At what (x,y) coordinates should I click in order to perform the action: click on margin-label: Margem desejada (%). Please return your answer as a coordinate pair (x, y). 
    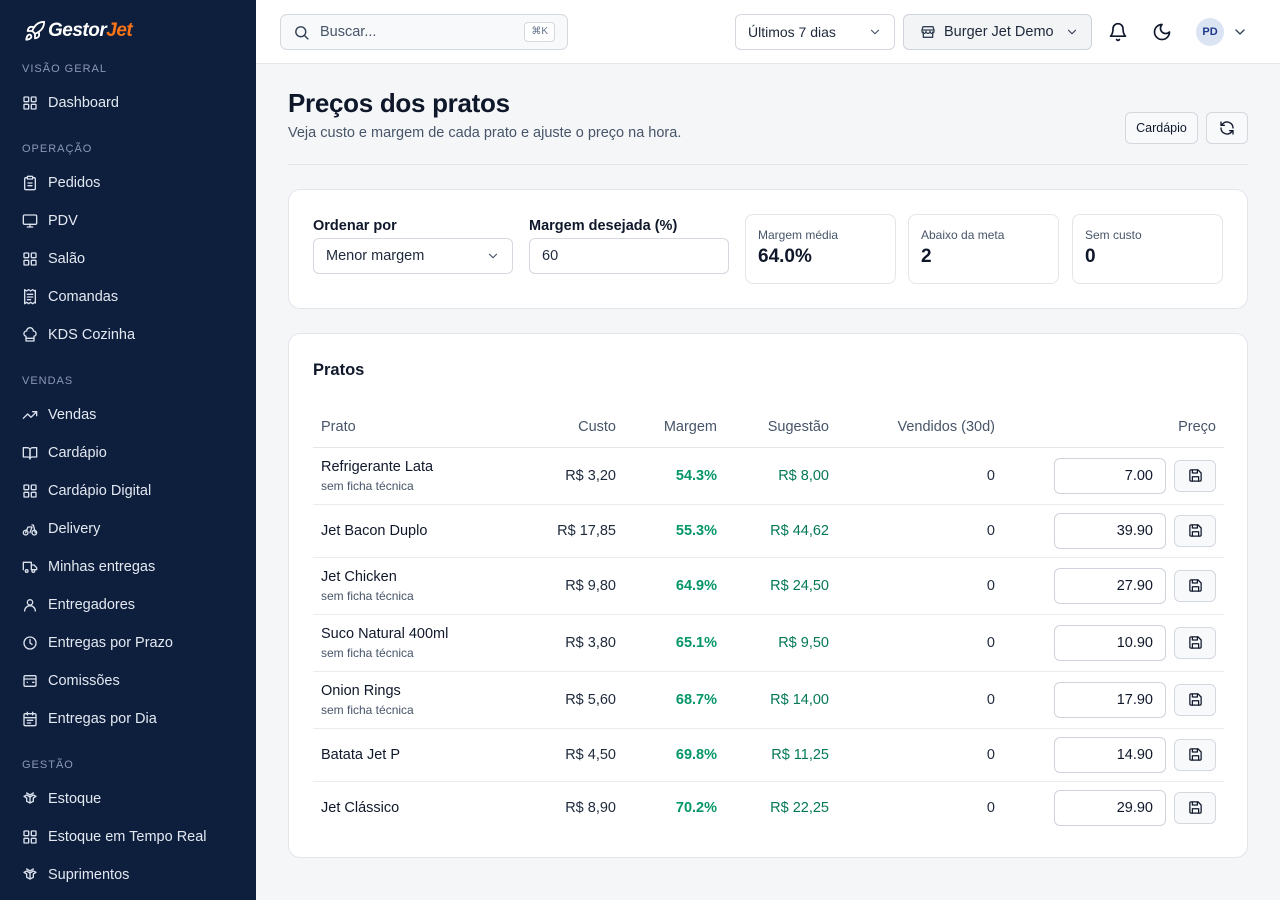
    Looking at the image, I should click on (603, 226).